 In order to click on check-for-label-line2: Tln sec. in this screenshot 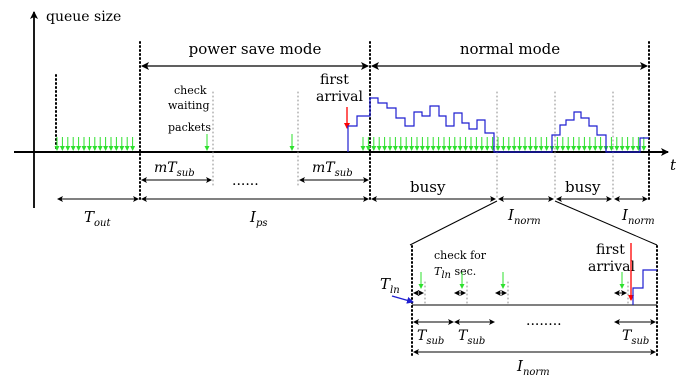, I will do `click(455, 273)`.